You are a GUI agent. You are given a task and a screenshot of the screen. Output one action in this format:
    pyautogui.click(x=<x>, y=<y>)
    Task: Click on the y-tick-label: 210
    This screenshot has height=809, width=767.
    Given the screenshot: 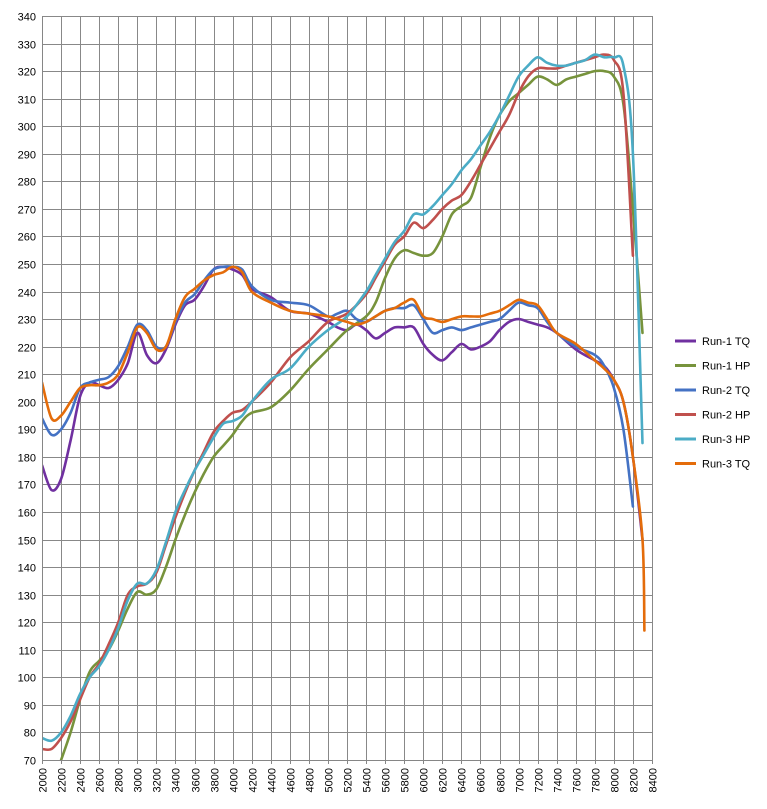 What is the action you would take?
    pyautogui.click(x=27, y=376)
    